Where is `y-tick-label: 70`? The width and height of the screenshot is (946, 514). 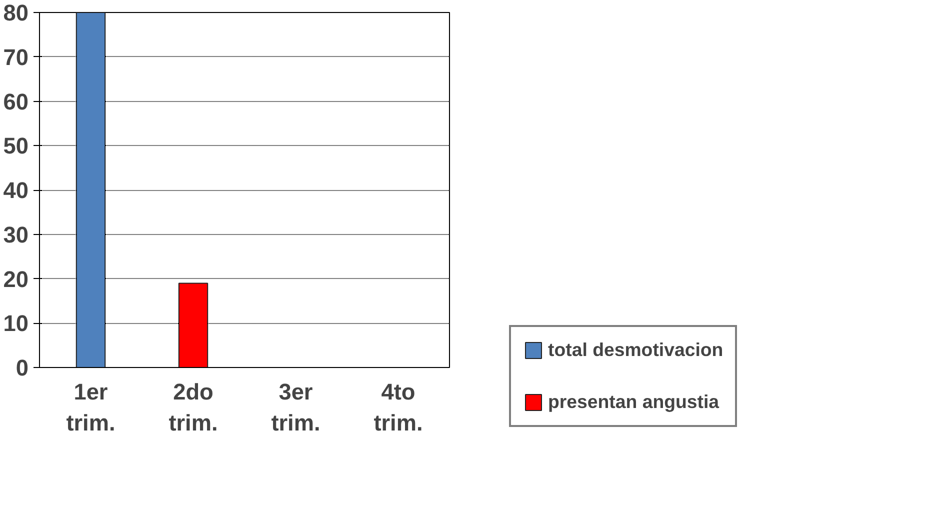 y-tick-label: 70 is located at coordinates (15, 57).